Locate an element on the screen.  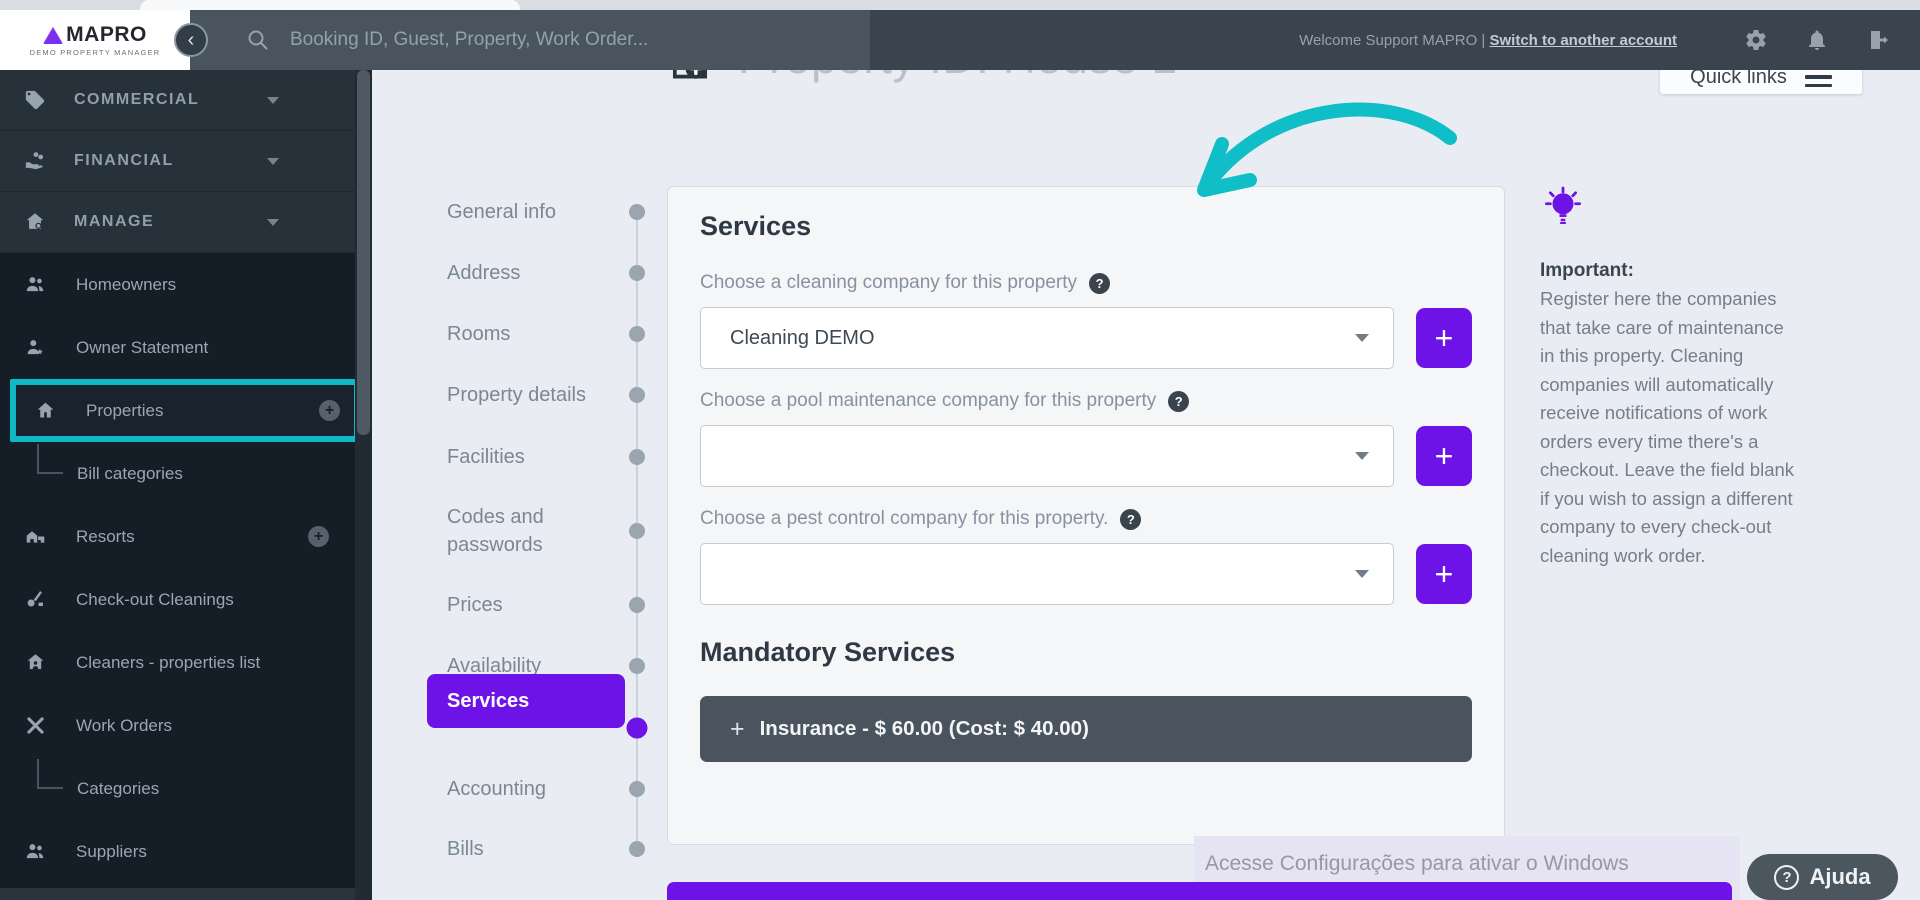
browser-chrome-strip is located at coordinates (960, 5).